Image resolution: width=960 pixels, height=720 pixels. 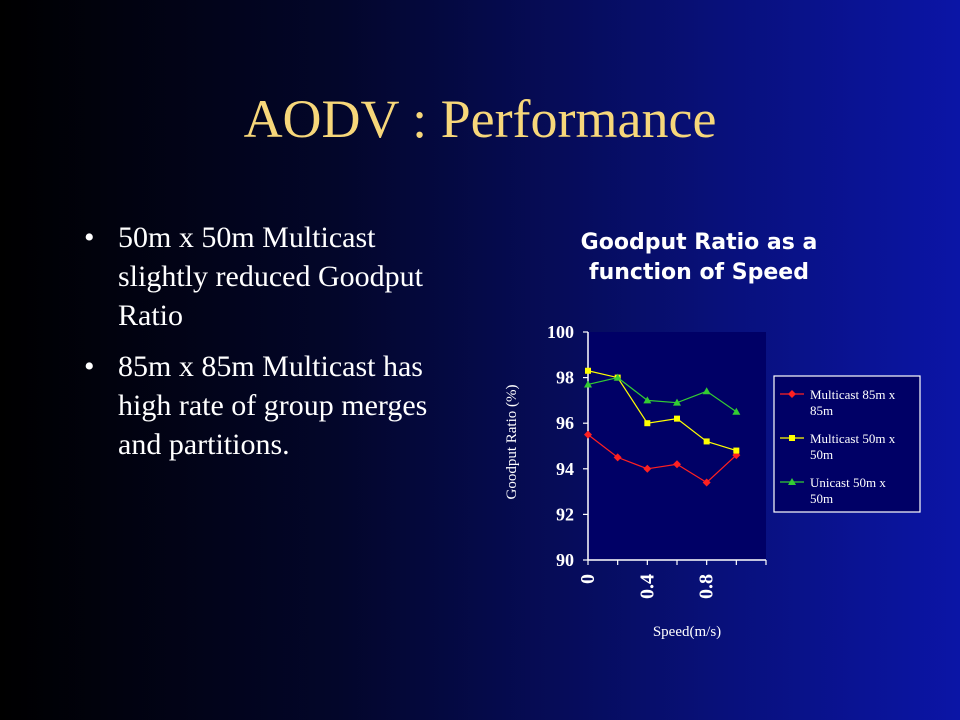 What do you see at coordinates (699, 257) in the screenshot?
I see `chart-title: Goodput Ratio as a function of Speed` at bounding box center [699, 257].